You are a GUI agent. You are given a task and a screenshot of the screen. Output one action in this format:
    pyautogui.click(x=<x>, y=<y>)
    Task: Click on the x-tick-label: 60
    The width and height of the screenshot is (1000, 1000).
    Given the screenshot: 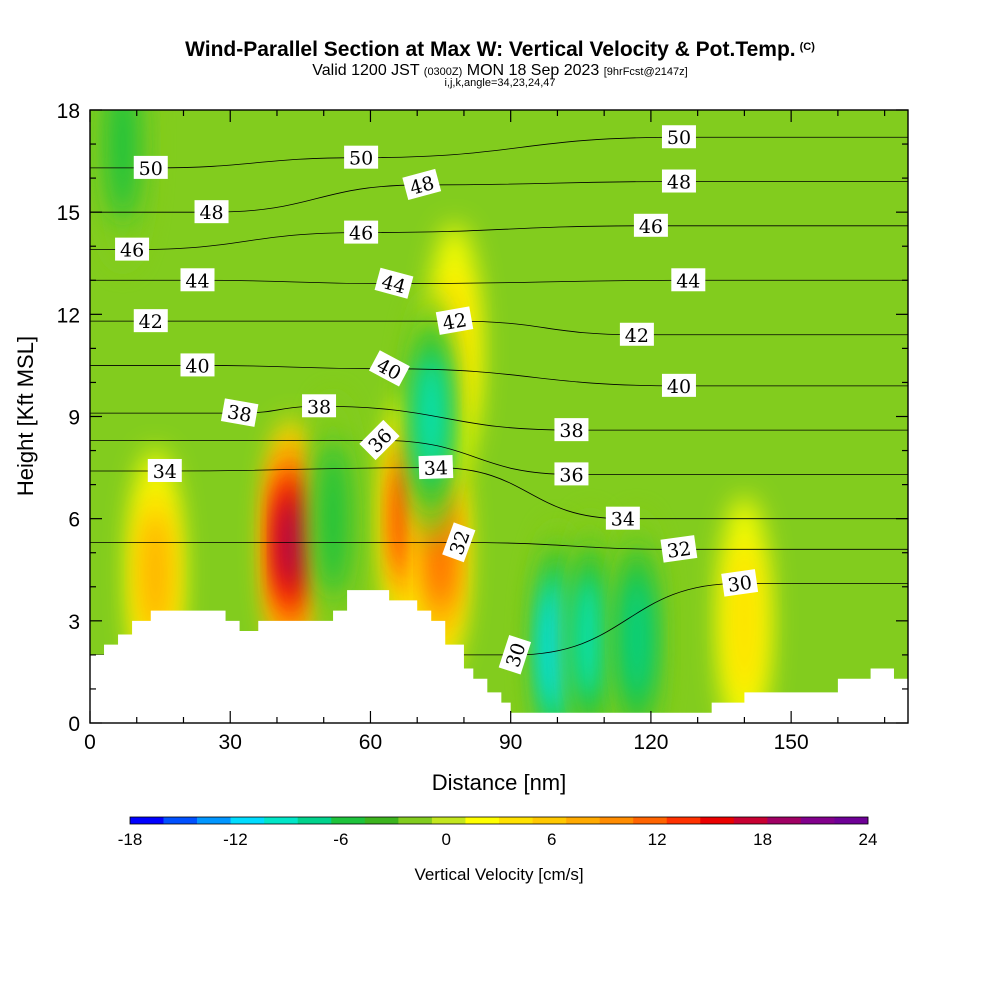 What is the action you would take?
    pyautogui.click(x=370, y=742)
    